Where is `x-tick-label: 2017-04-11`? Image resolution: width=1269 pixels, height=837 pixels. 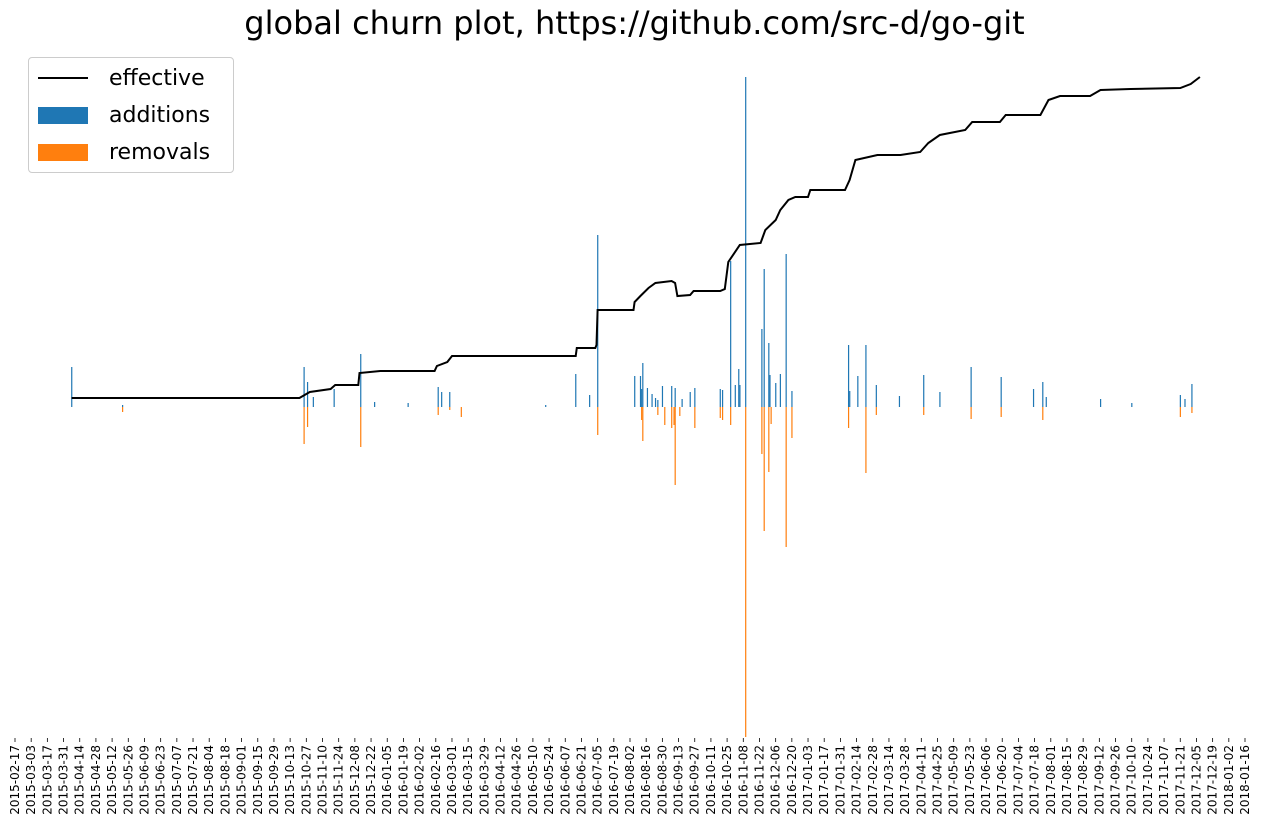
x-tick-label: 2017-04-11 is located at coordinates (921, 780).